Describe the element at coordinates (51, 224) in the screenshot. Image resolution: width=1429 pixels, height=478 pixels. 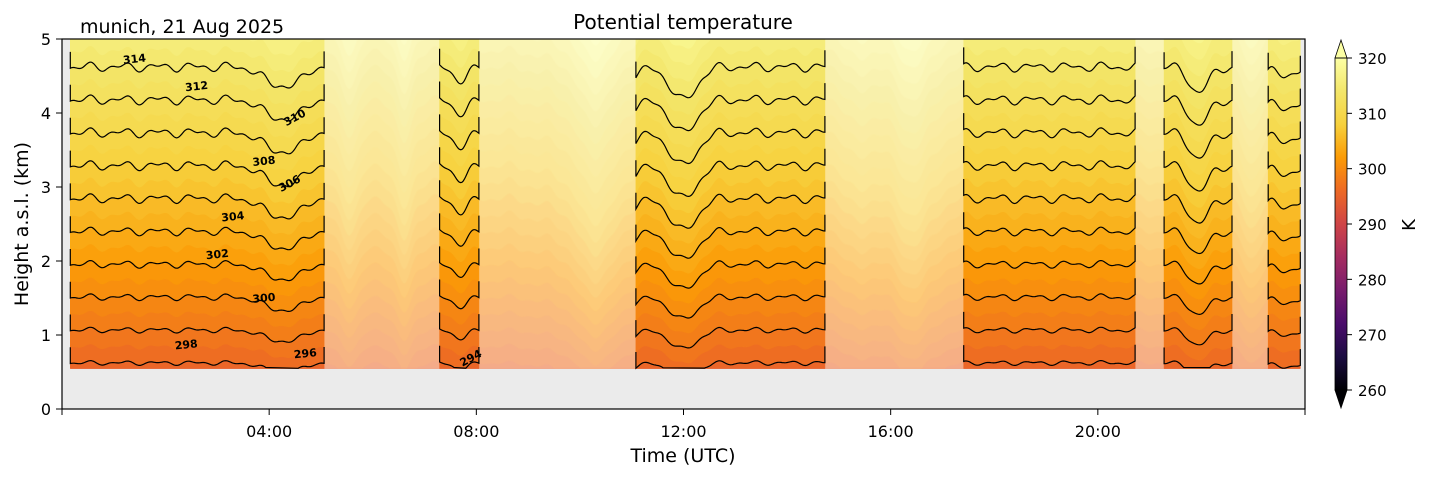
I see `y-axis: 0 1 2 3 4 5` at that location.